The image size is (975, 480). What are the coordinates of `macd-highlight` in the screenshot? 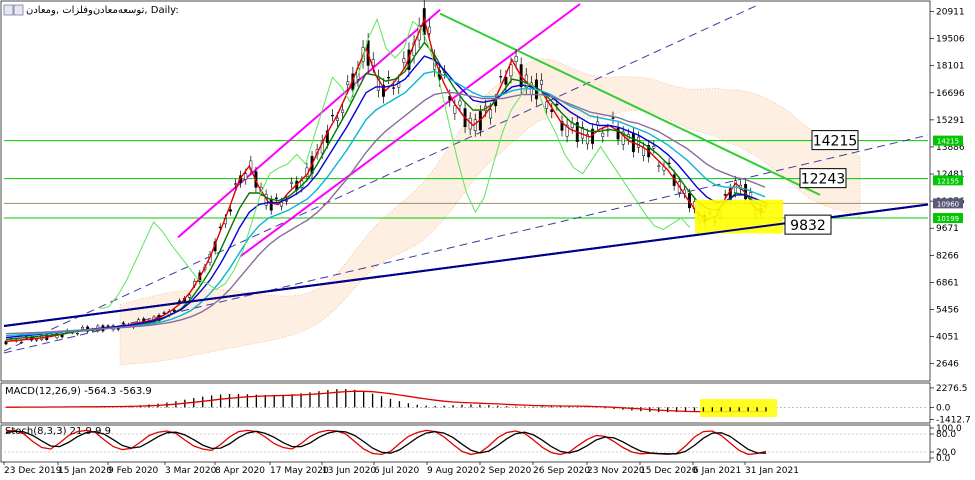 It's located at (738, 408).